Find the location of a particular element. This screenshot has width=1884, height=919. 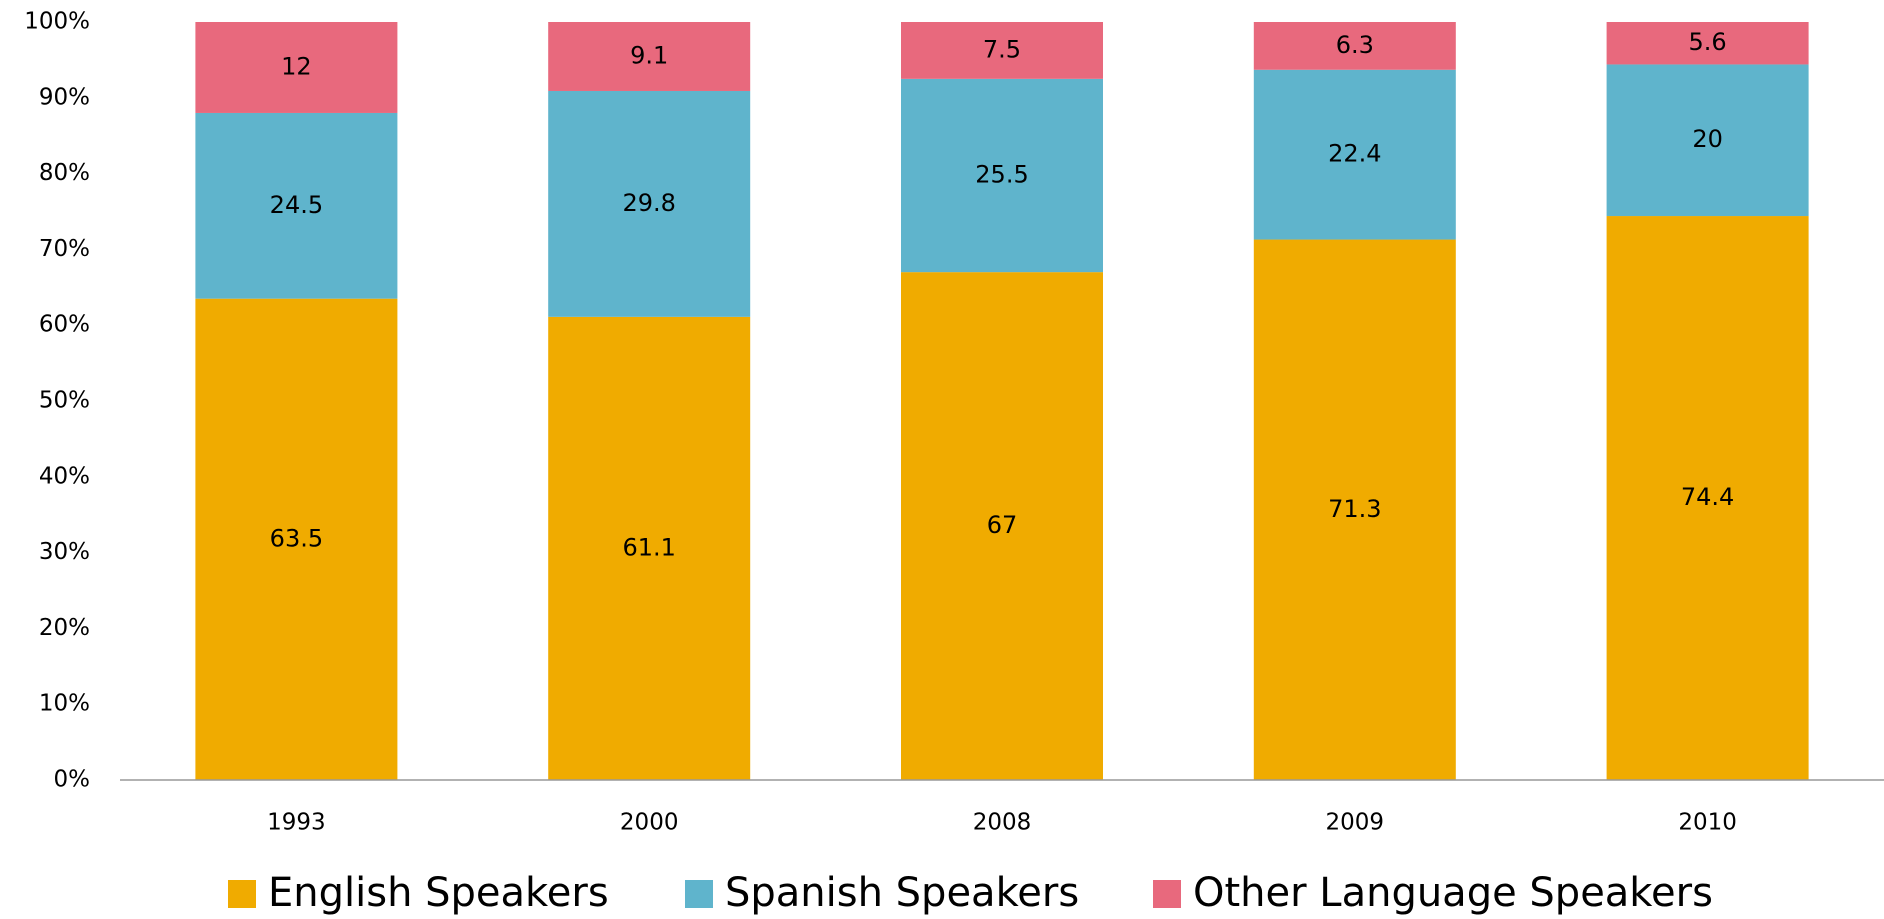

data-label: 29.8 is located at coordinates (648, 203).